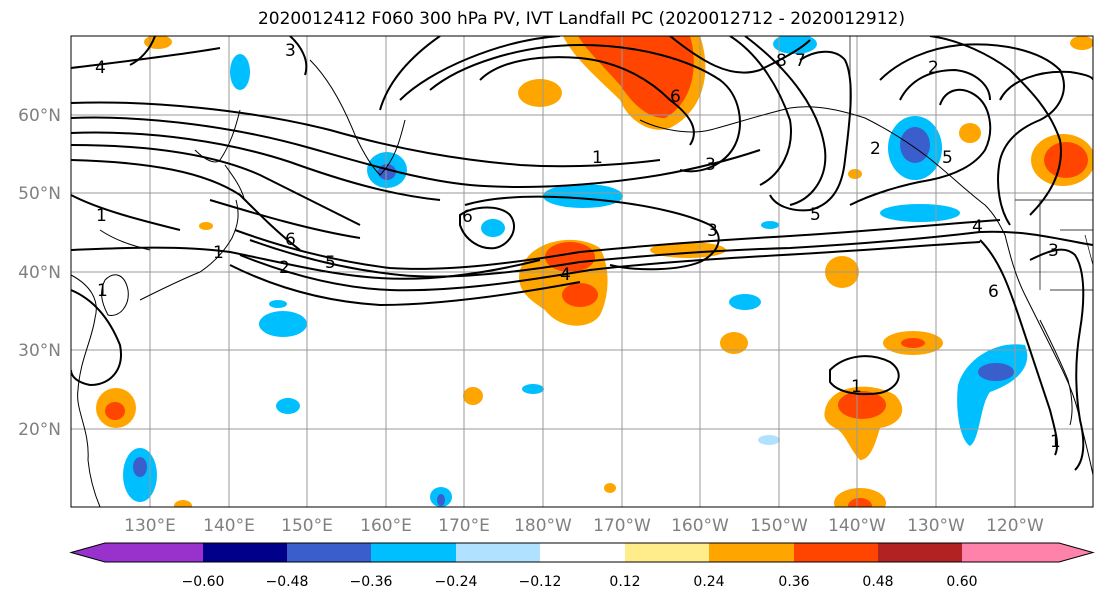 This screenshot has width=1105, height=601. I want to click on colorbar-outline, so click(582, 552).